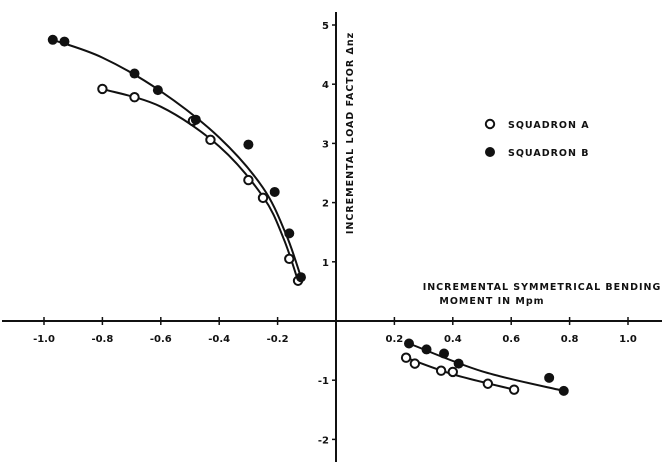 This screenshot has width=664, height=464. I want to click on y-ticks: 5 4 3 2 1 -1 -2, so click(327, 233).